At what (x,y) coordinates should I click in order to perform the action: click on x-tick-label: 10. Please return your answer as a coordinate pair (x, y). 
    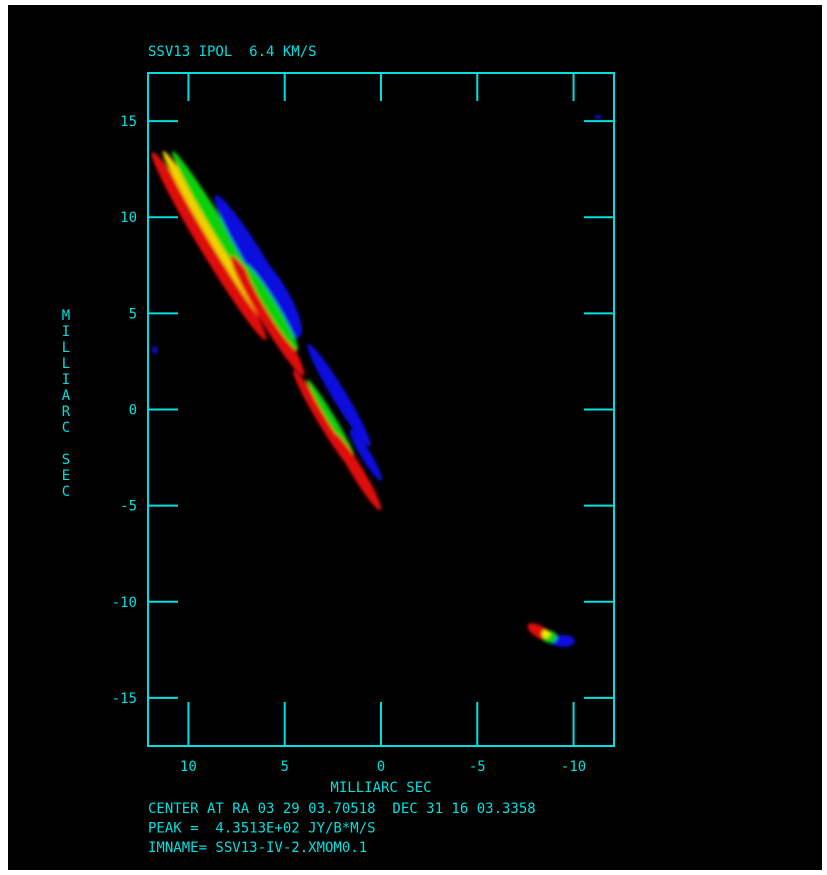
    Looking at the image, I should click on (188, 767).